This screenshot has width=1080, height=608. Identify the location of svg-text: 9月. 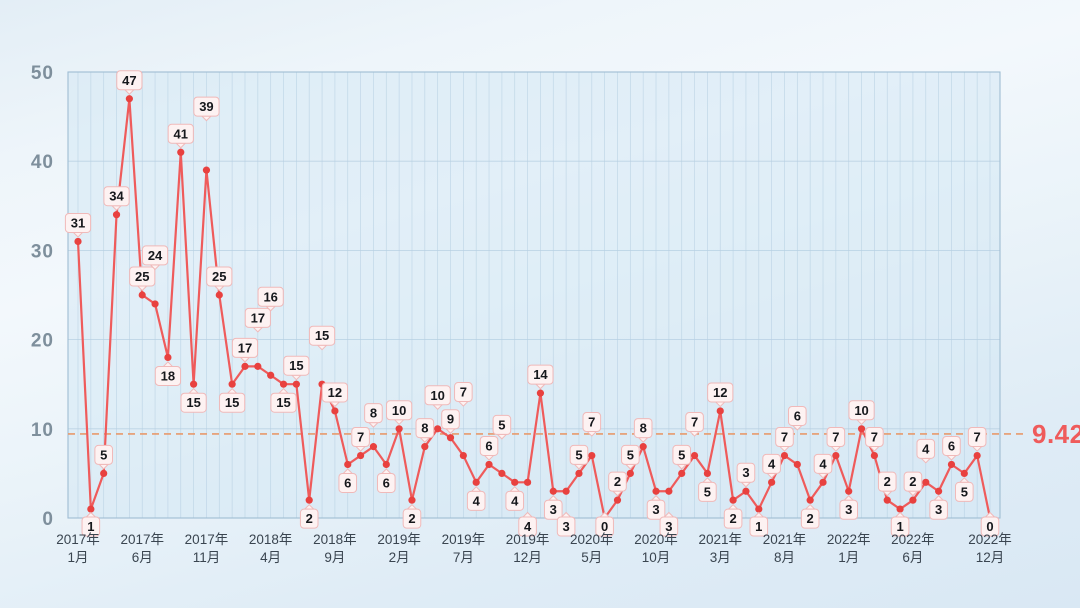
(334, 557).